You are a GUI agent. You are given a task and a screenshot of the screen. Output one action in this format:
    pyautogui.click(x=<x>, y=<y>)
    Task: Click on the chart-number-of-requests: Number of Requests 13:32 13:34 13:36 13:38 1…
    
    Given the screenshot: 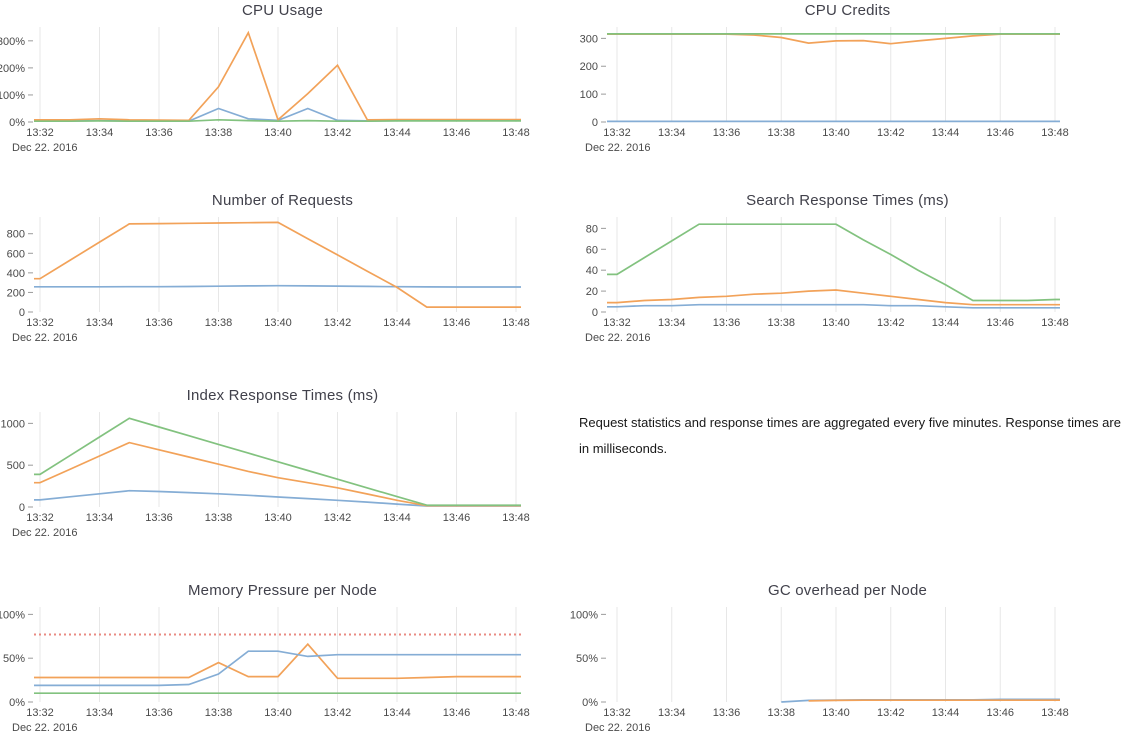 What is the action you would take?
    pyautogui.click(x=282, y=275)
    